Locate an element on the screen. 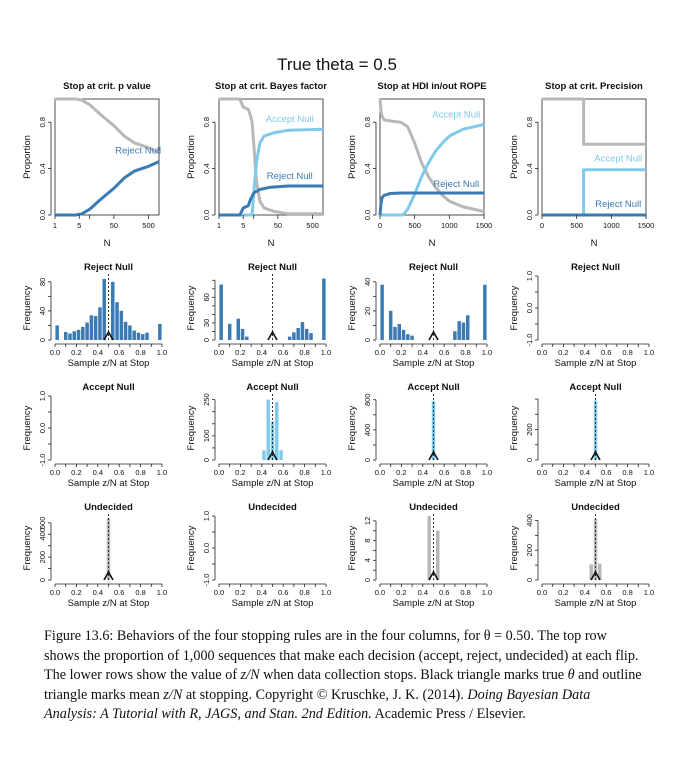 Image resolution: width=674 pixels, height=778 pixels. panel-title: Stop at crit. p value is located at coordinates (107, 86).